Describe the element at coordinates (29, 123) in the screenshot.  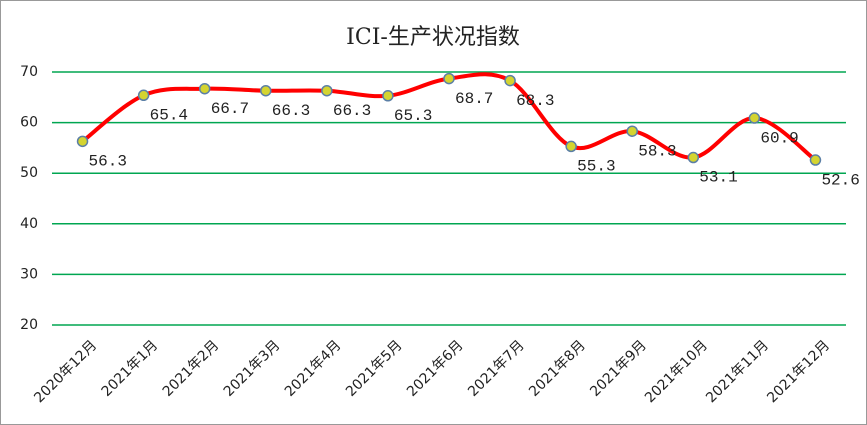
I see `y-tick-label: 60` at that location.